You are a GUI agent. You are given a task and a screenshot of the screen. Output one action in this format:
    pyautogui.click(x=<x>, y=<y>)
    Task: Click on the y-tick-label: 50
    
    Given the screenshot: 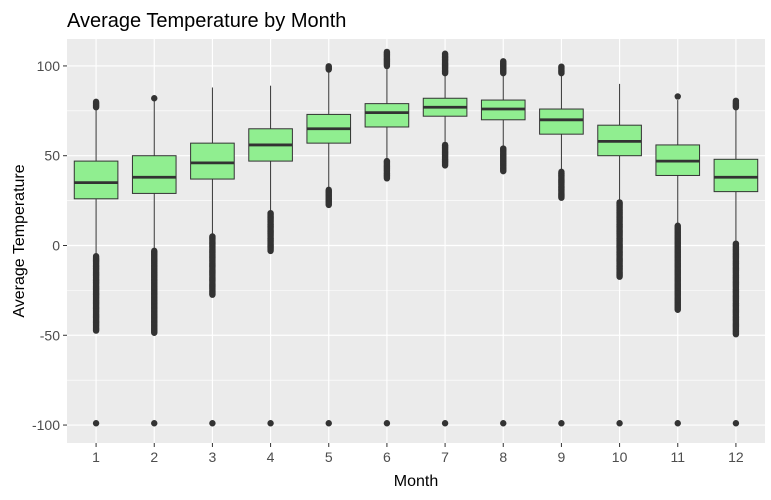 What is the action you would take?
    pyautogui.click(x=52, y=156)
    